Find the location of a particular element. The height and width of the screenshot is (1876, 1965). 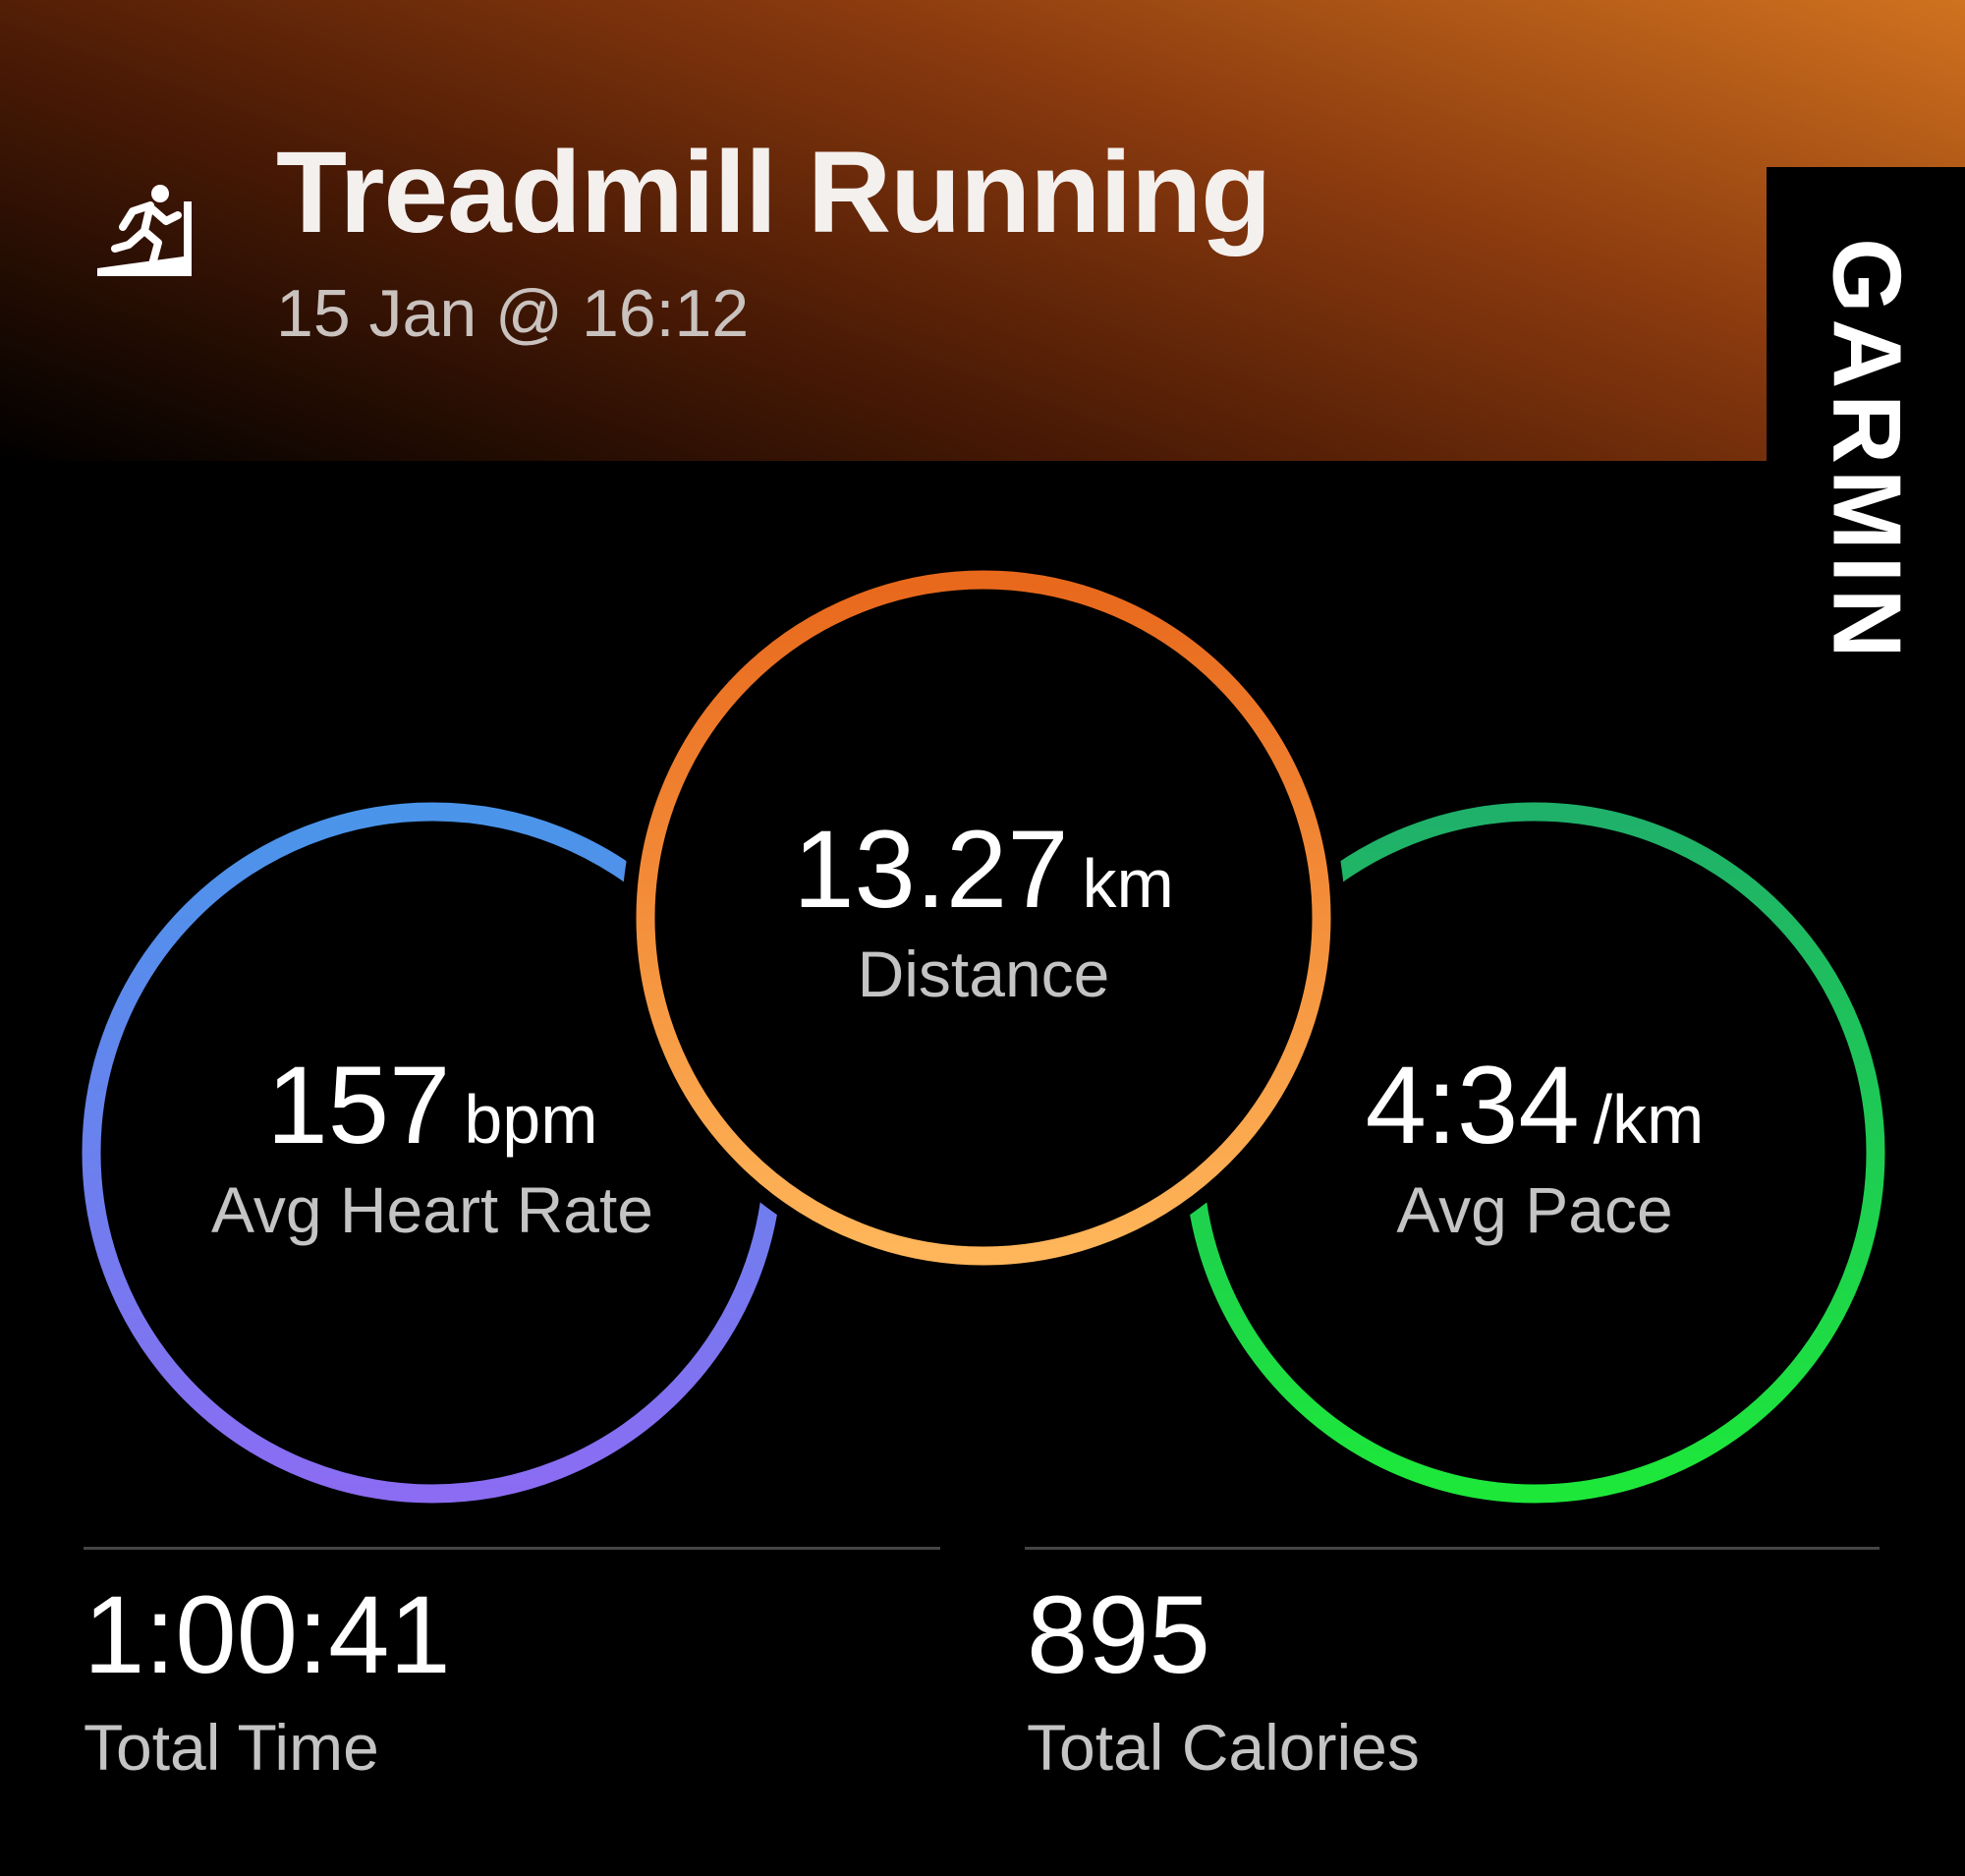

total-time-label: Total Time is located at coordinates (231, 1747).